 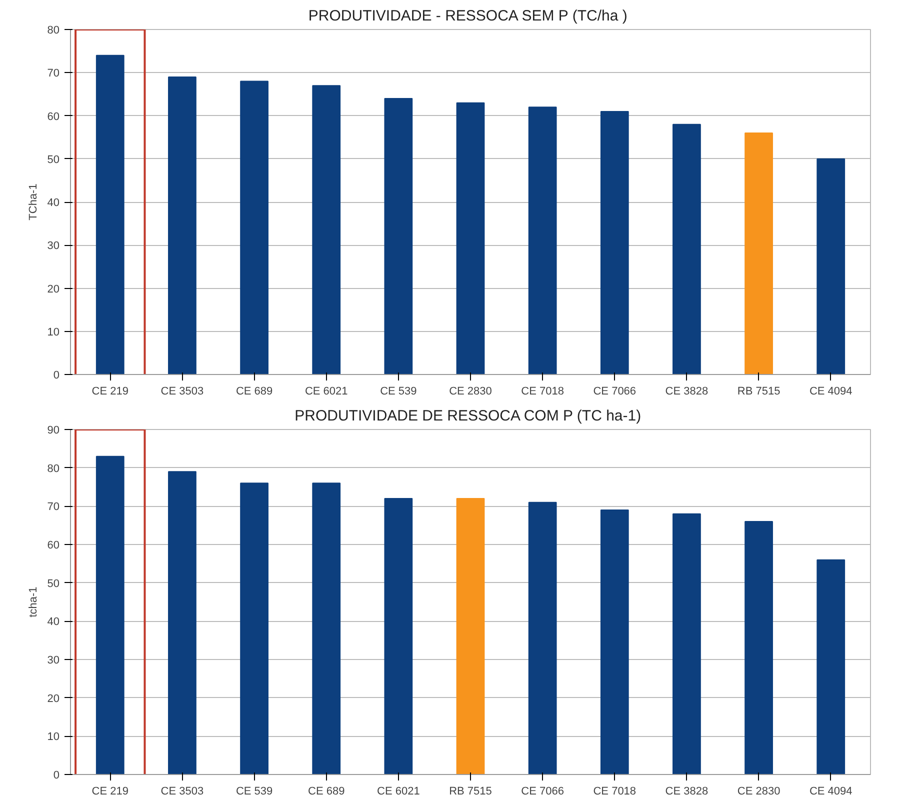 I want to click on y-tick-label: 90, so click(x=53, y=430).